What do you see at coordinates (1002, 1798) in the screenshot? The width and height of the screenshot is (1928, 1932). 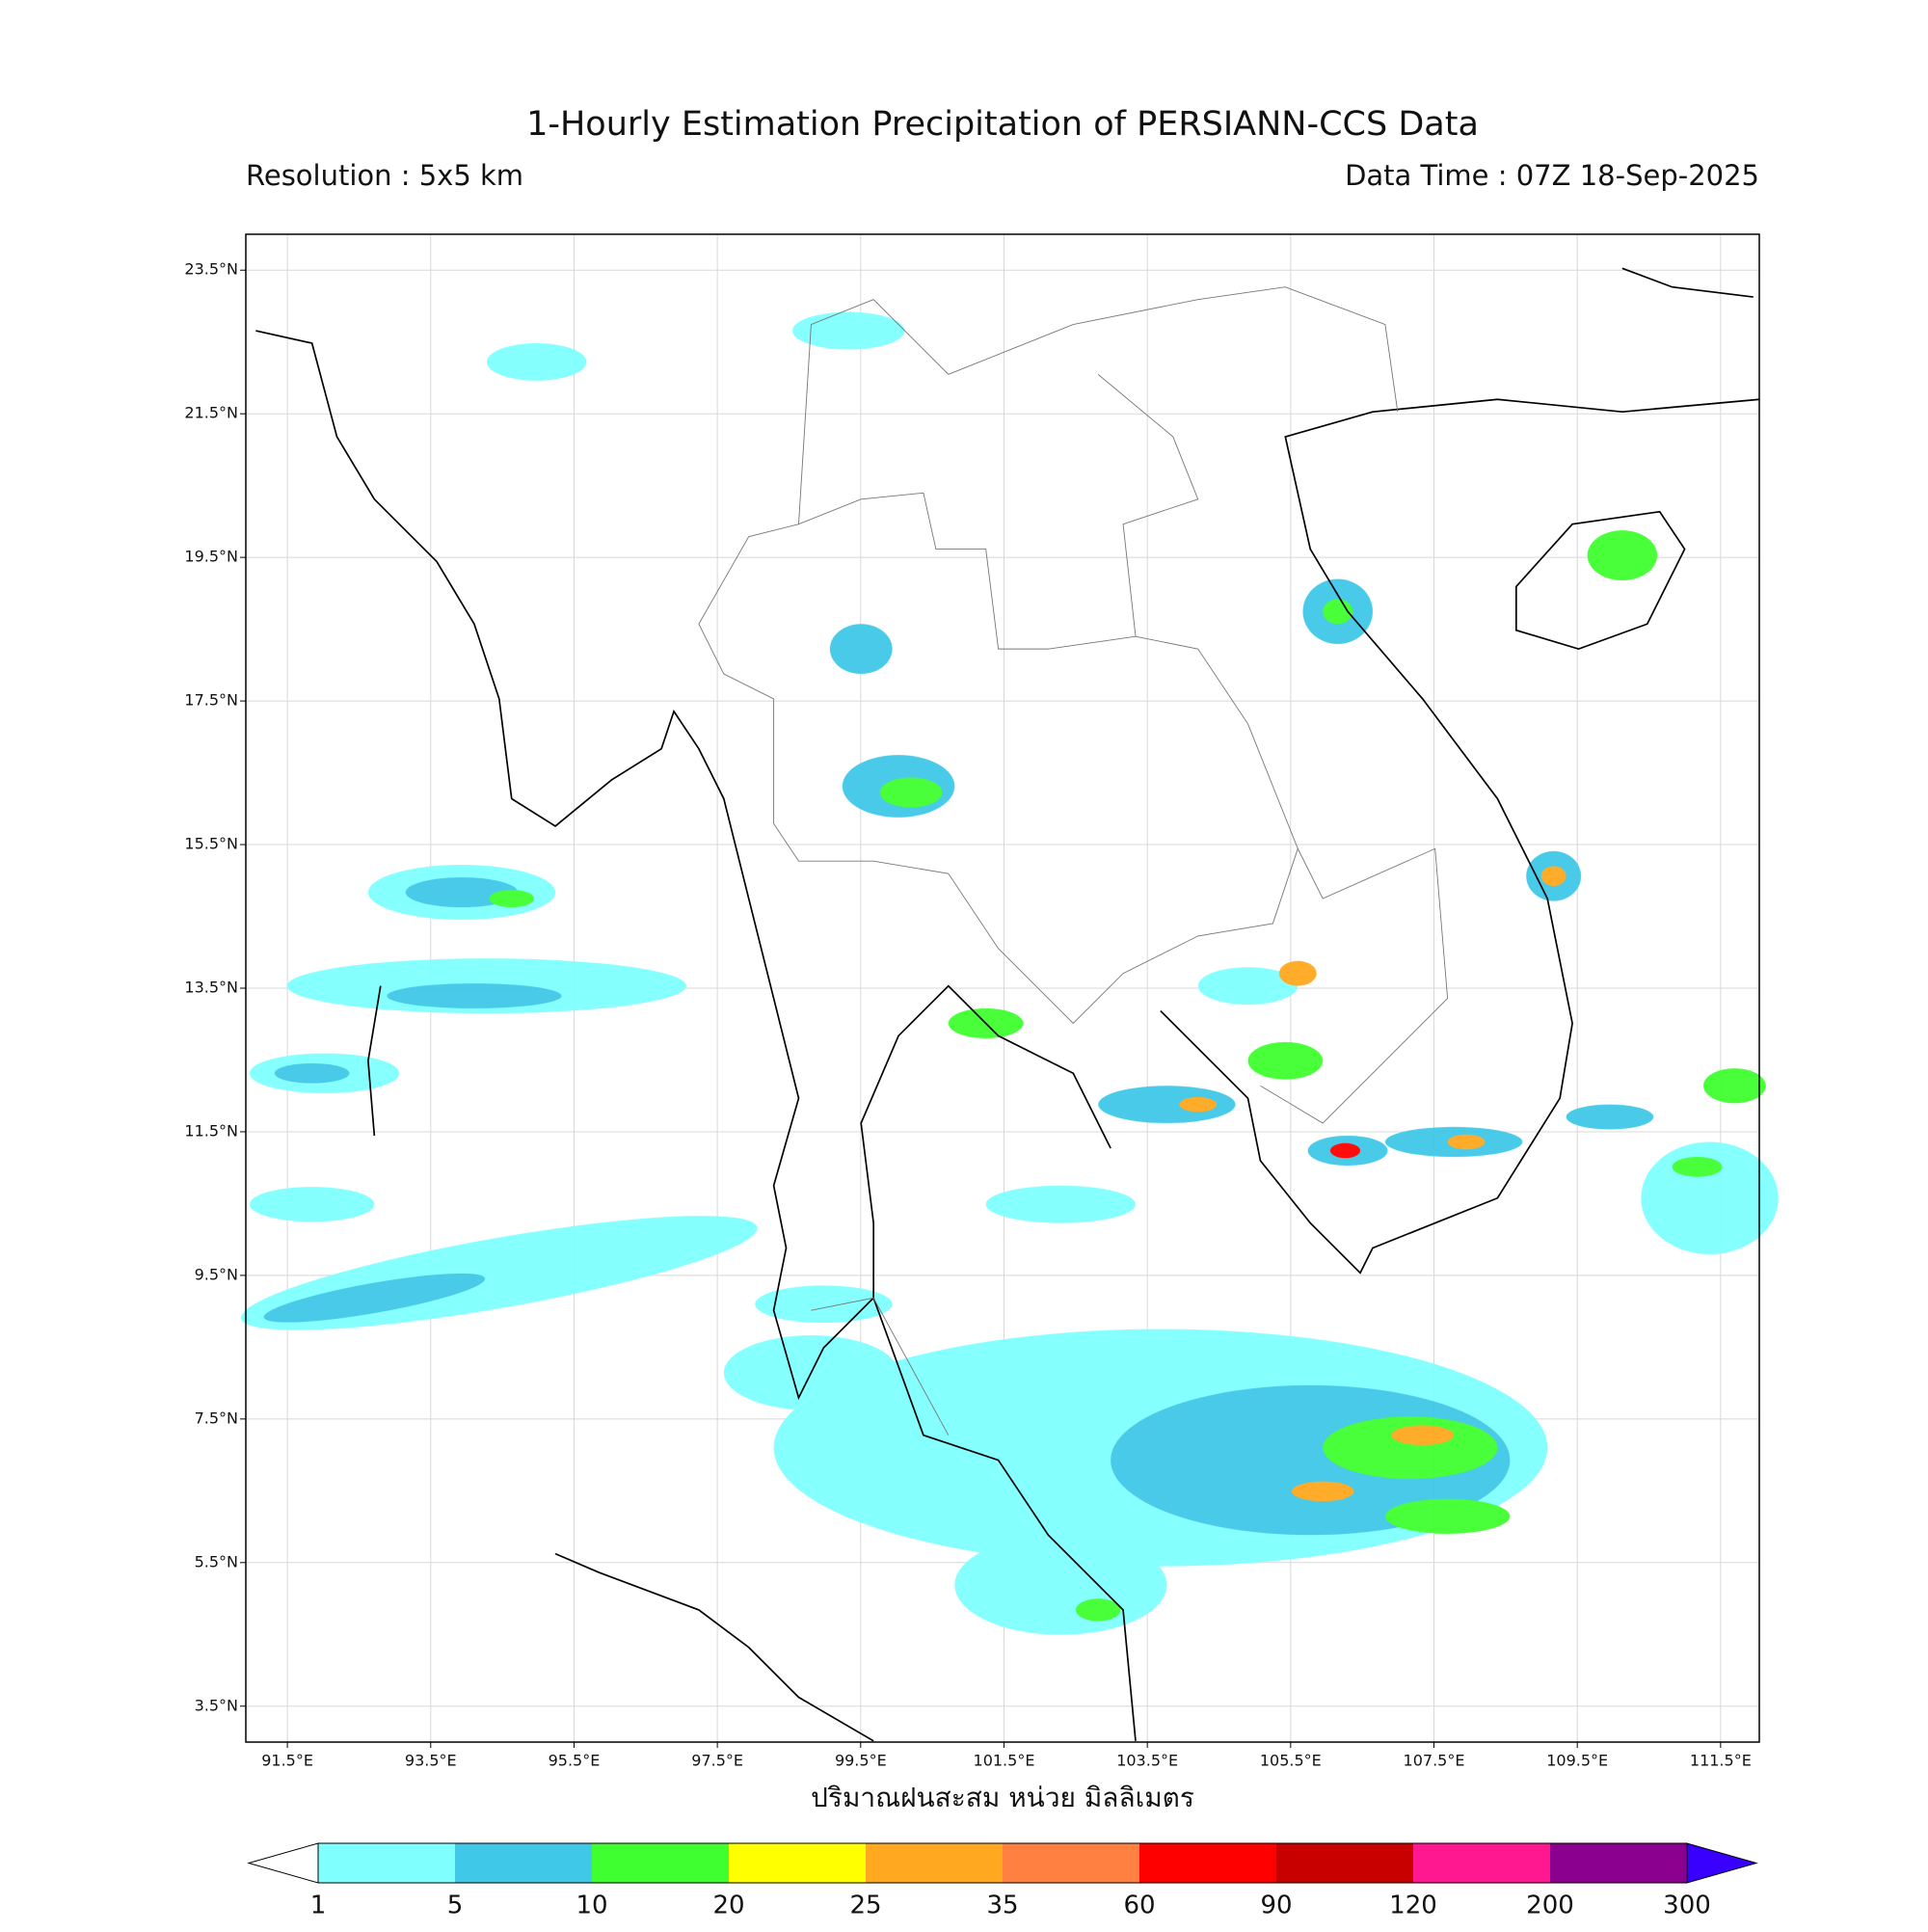 I see `x-axis-label: ปริมาณฝนสะสม หน่วย มิลลิเมตร` at bounding box center [1002, 1798].